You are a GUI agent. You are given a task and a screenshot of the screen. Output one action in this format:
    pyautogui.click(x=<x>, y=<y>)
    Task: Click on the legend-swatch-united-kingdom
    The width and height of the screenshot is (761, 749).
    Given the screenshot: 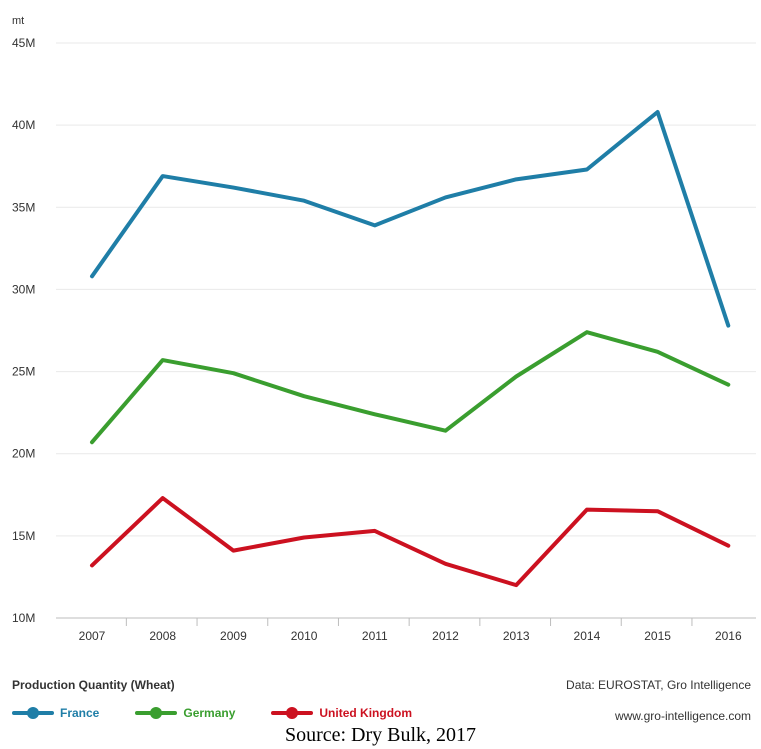 What is the action you would take?
    pyautogui.click(x=292, y=713)
    